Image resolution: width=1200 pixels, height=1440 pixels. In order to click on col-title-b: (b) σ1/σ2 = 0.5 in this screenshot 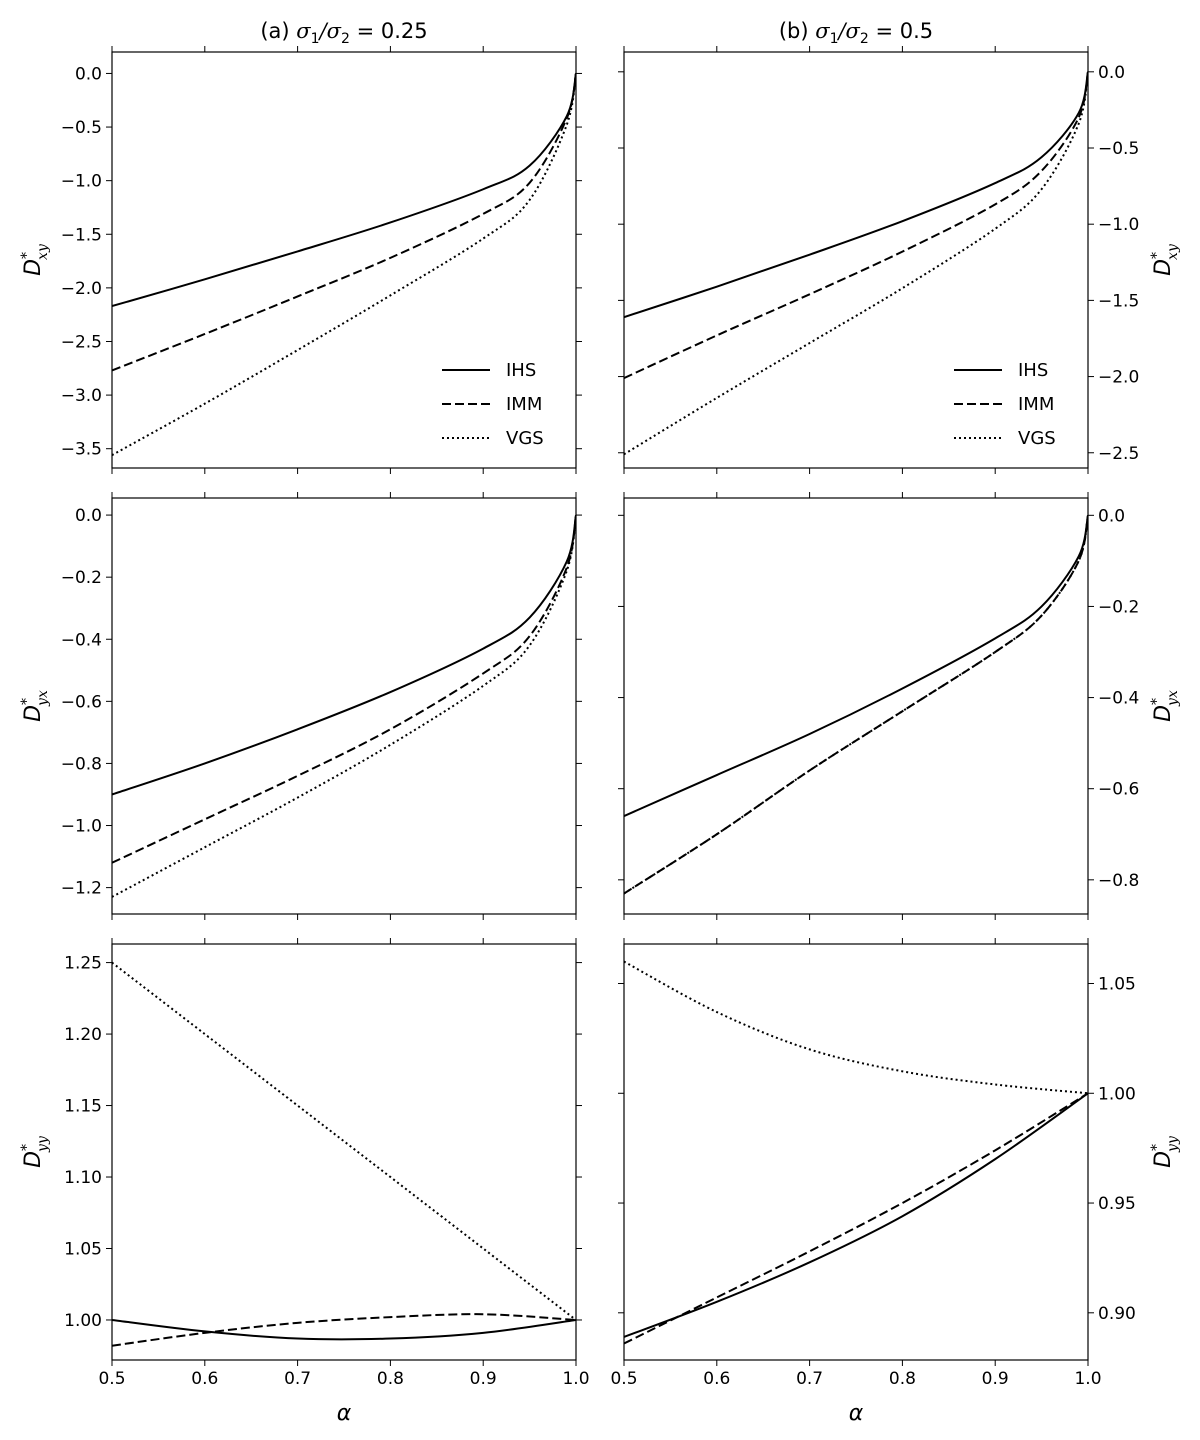, I will do `click(856, 33)`.